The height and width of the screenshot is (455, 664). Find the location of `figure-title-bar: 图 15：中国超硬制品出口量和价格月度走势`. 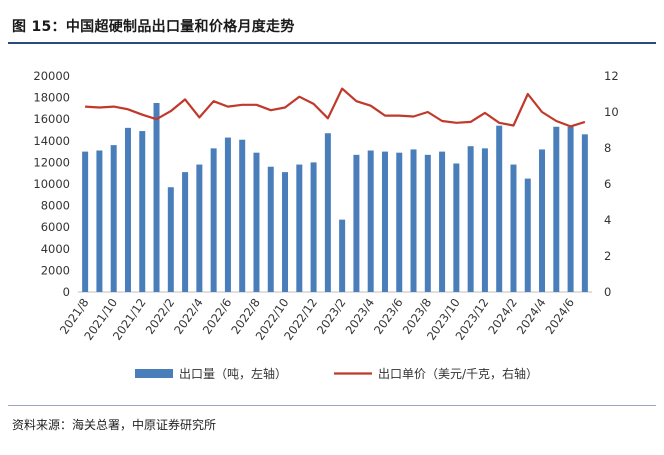

figure-title-bar: 图 15：中国超硬制品出口量和价格月度走势 is located at coordinates (332, 29).